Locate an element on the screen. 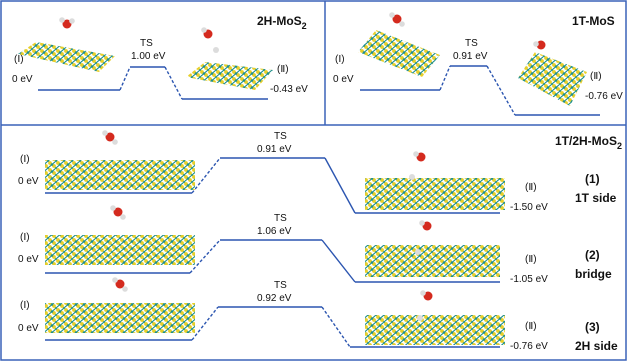  energy-2-label: -0.43 eV is located at coordinates (289, 89).